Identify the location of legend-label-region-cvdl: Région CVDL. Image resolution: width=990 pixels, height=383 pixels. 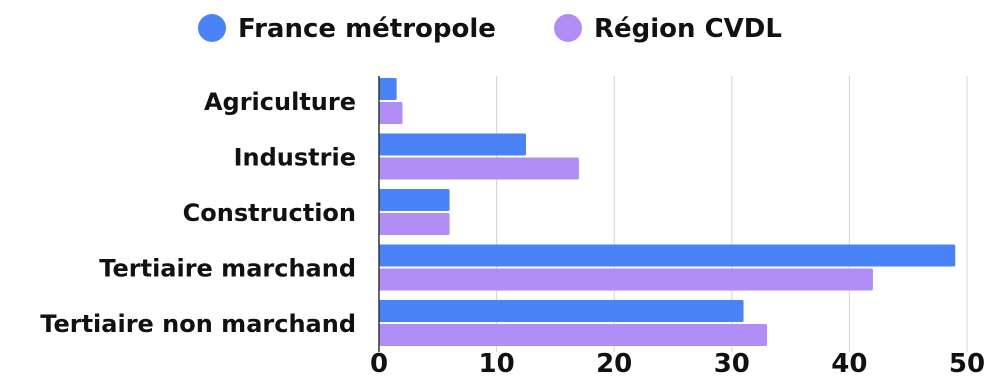
(688, 29).